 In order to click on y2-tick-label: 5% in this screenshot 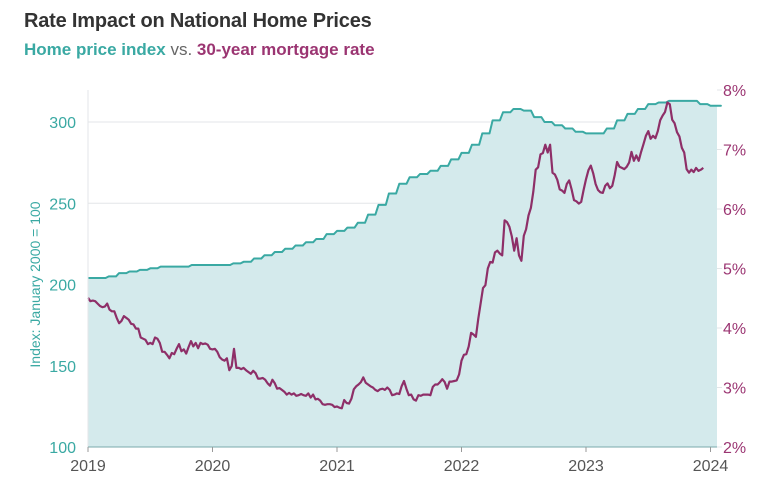, I will do `click(734, 270)`.